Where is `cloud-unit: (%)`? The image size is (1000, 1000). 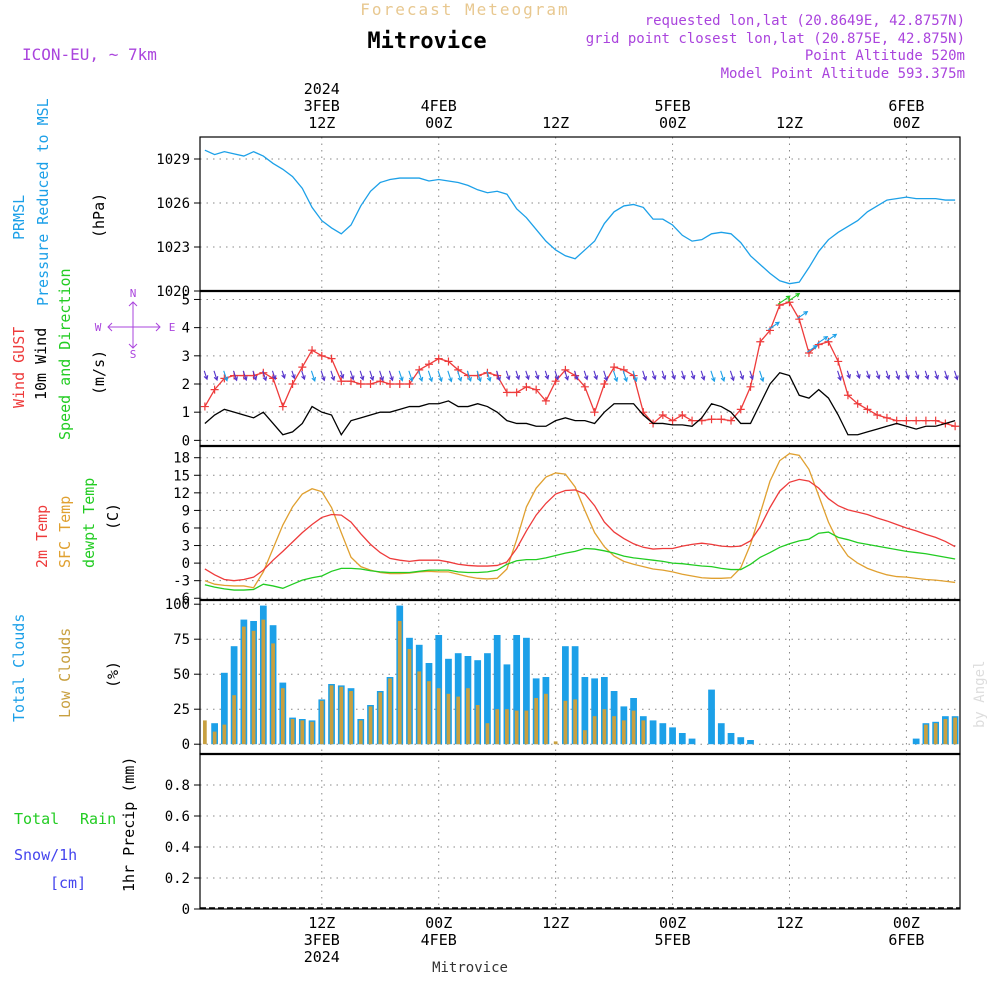
cloud-unit: (%) is located at coordinates (113, 674).